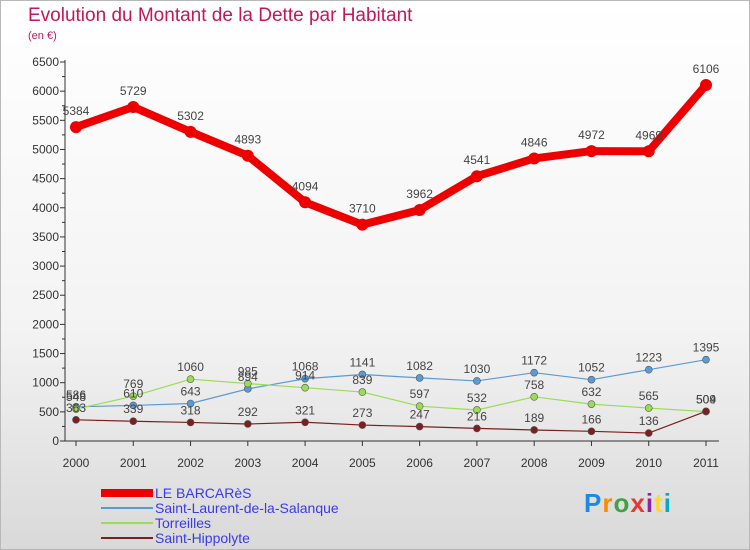 The width and height of the screenshot is (750, 550). Describe the element at coordinates (203, 493) in the screenshot. I see `legend-label: LE BARCARèS` at that location.